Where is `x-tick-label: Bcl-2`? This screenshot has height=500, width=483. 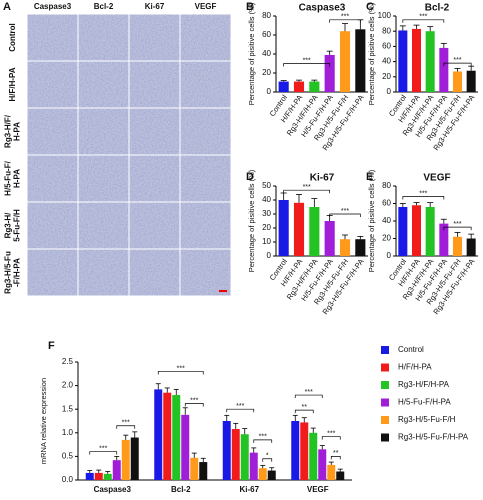
x-tick-label: Bcl-2 is located at coordinates (181, 489).